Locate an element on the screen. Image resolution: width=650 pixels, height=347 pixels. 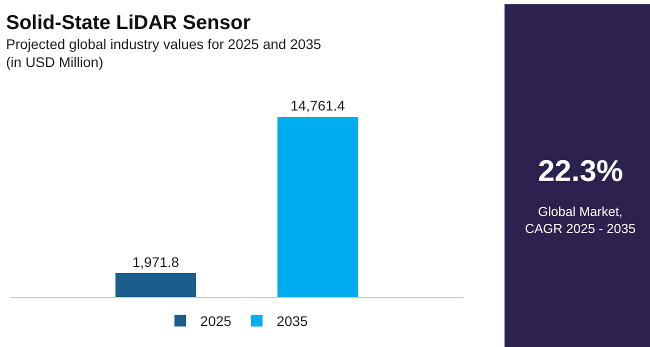
legend-label: 2025 is located at coordinates (216, 321).